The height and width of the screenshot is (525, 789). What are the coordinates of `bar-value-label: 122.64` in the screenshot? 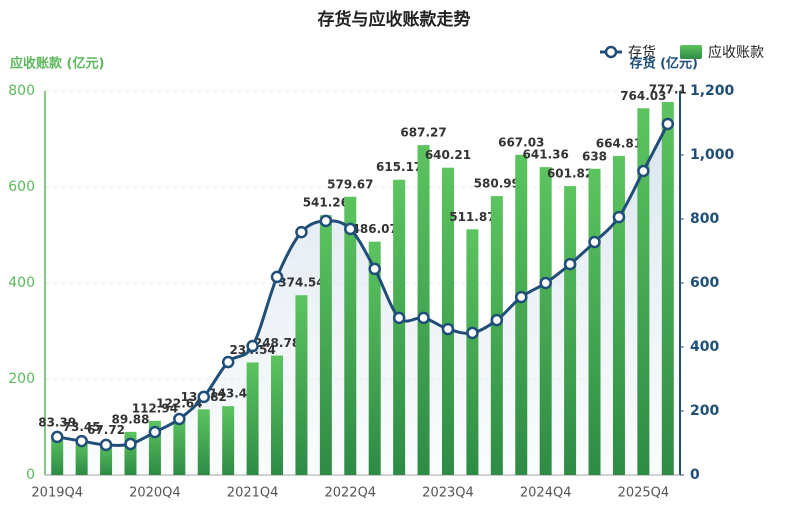 It's located at (179, 404).